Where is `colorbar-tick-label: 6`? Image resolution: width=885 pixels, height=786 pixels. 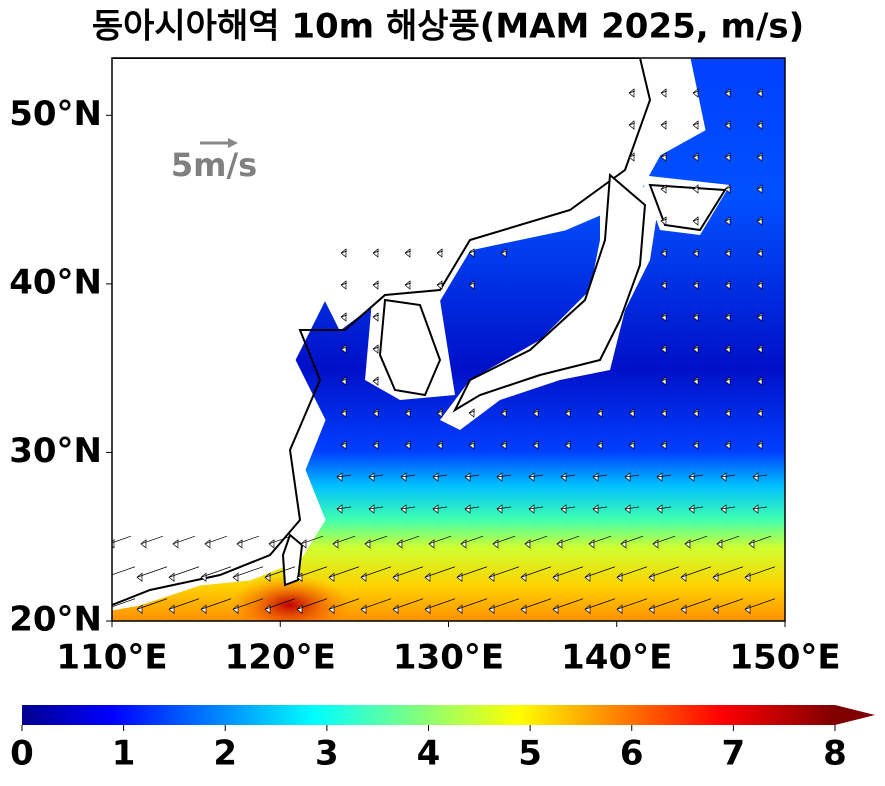
colorbar-tick-label: 6 is located at coordinates (632, 754).